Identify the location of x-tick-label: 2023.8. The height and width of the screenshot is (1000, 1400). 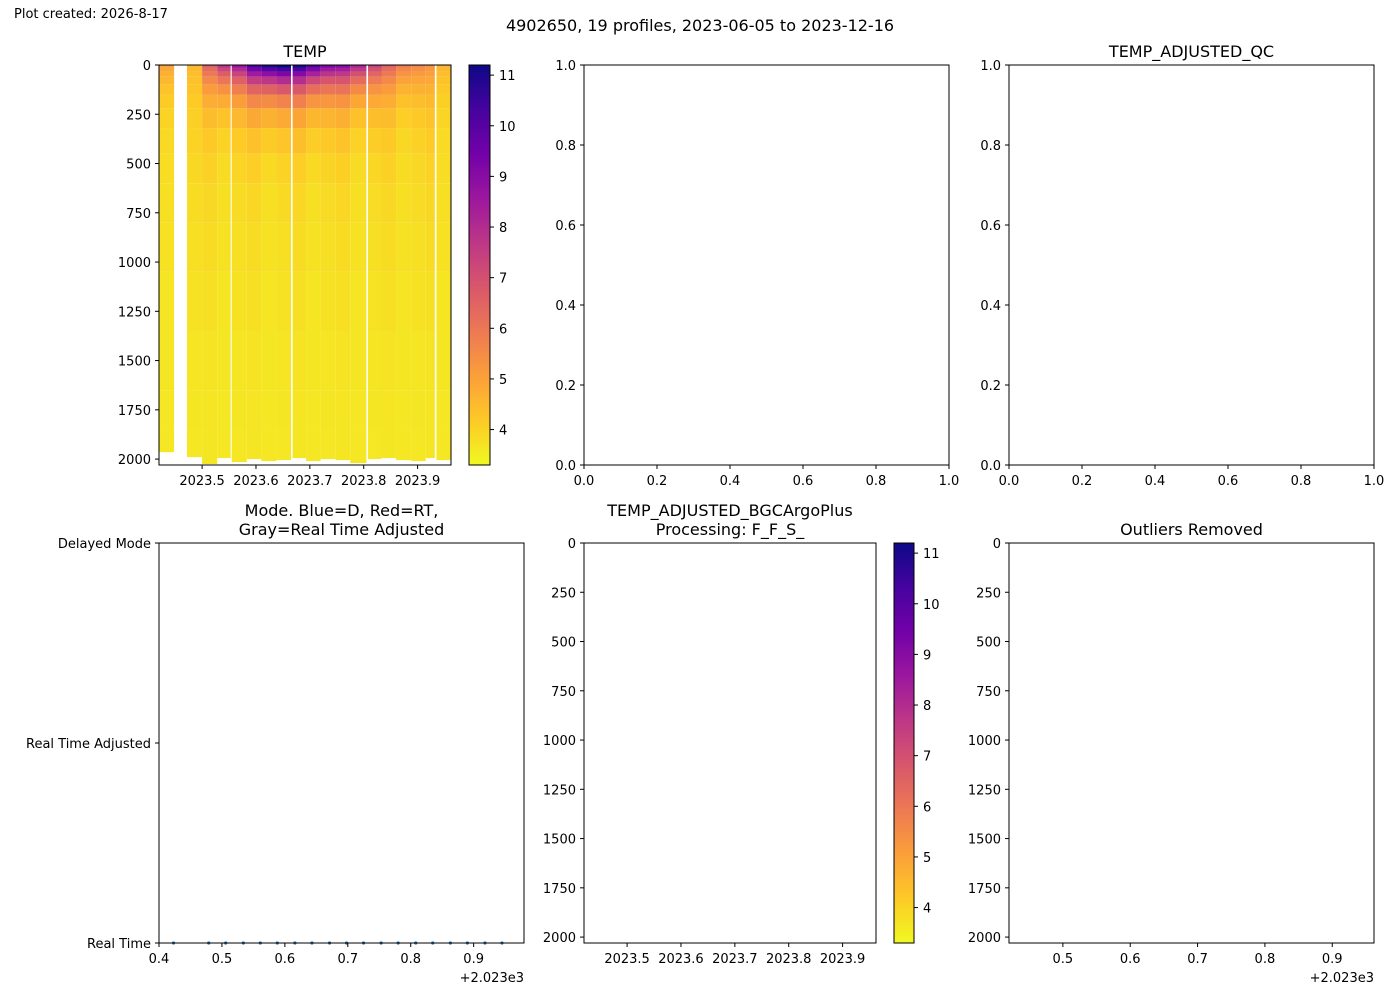
(789, 959).